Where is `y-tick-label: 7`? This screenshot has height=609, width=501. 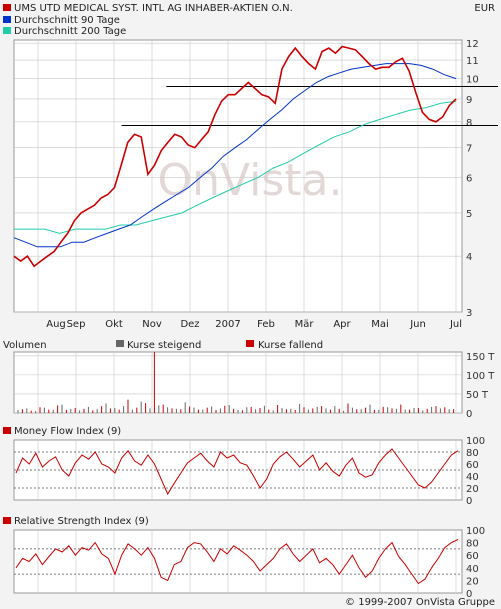 y-tick-label: 7 is located at coordinates (469, 149).